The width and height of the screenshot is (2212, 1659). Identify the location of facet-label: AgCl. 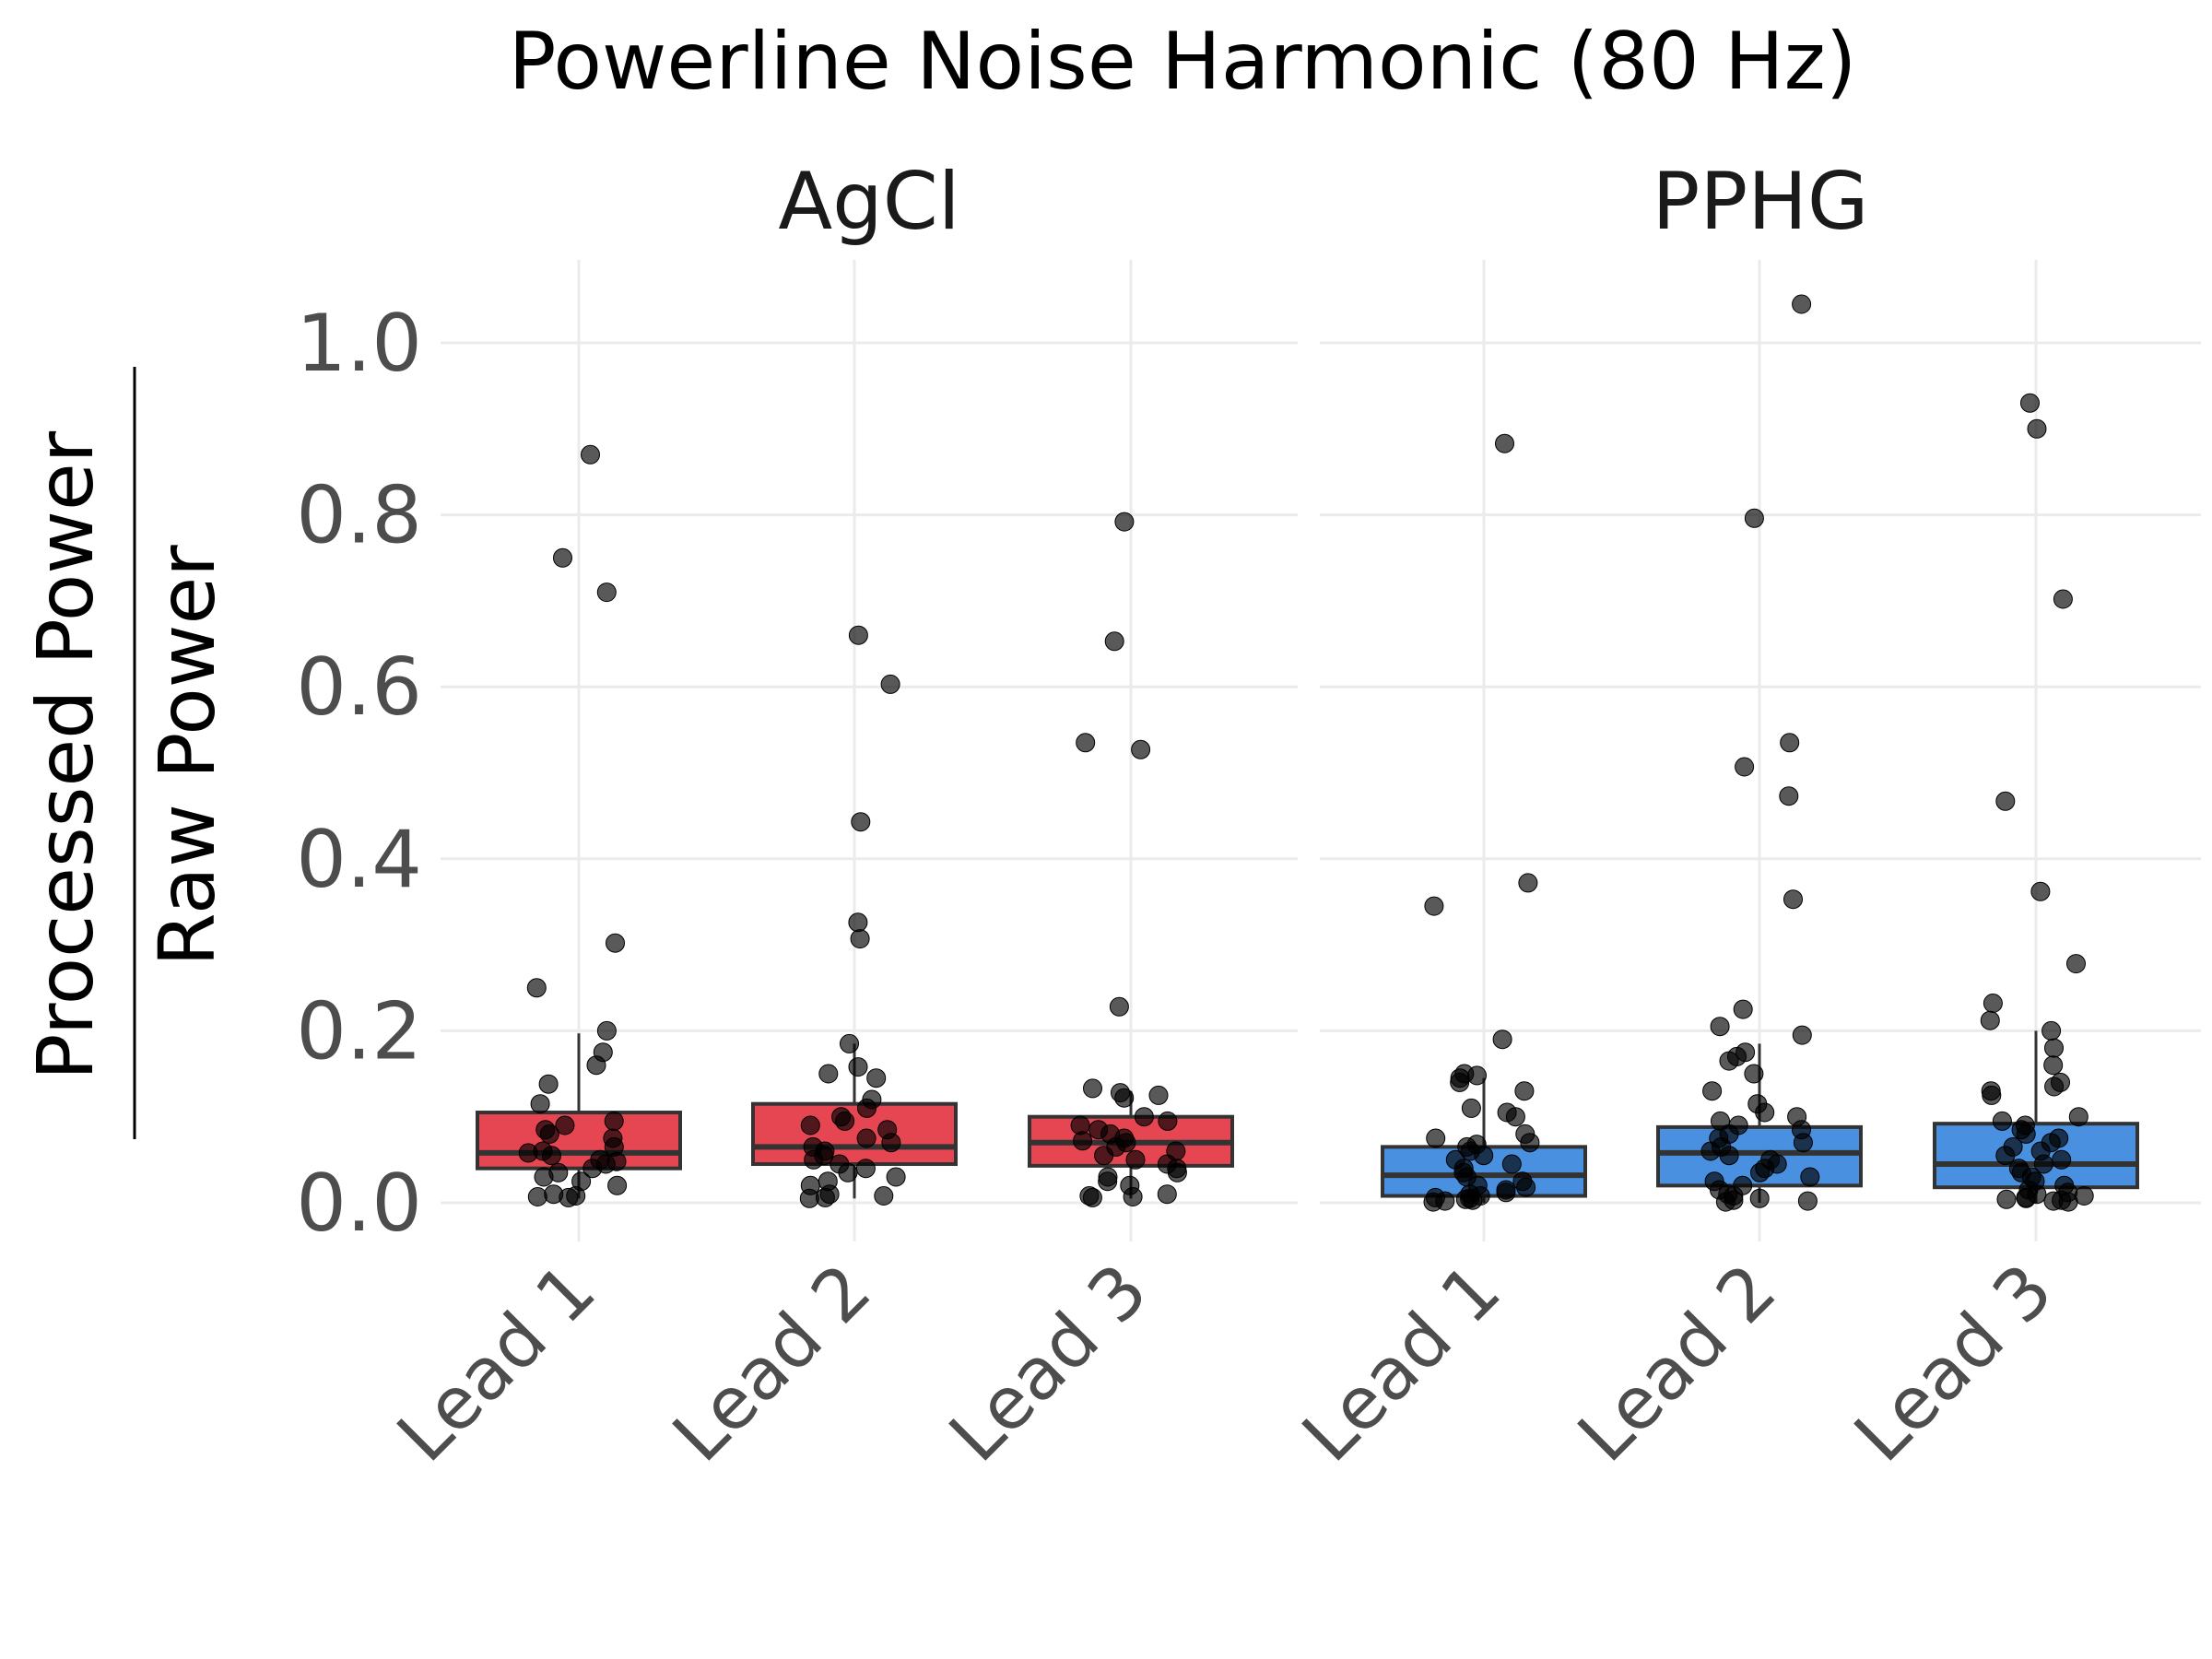
(868, 202).